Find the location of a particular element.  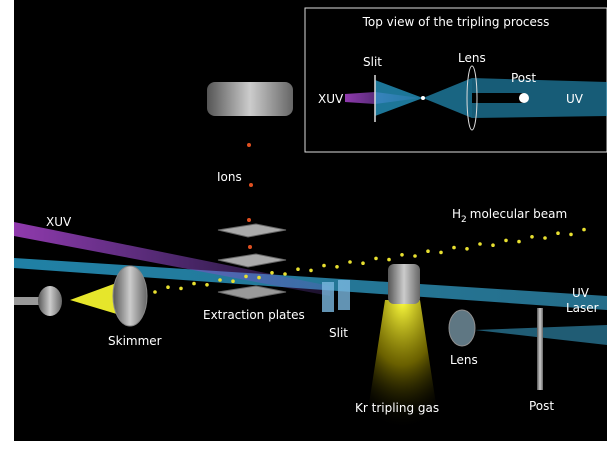

slit-right is located at coordinates (344, 295).